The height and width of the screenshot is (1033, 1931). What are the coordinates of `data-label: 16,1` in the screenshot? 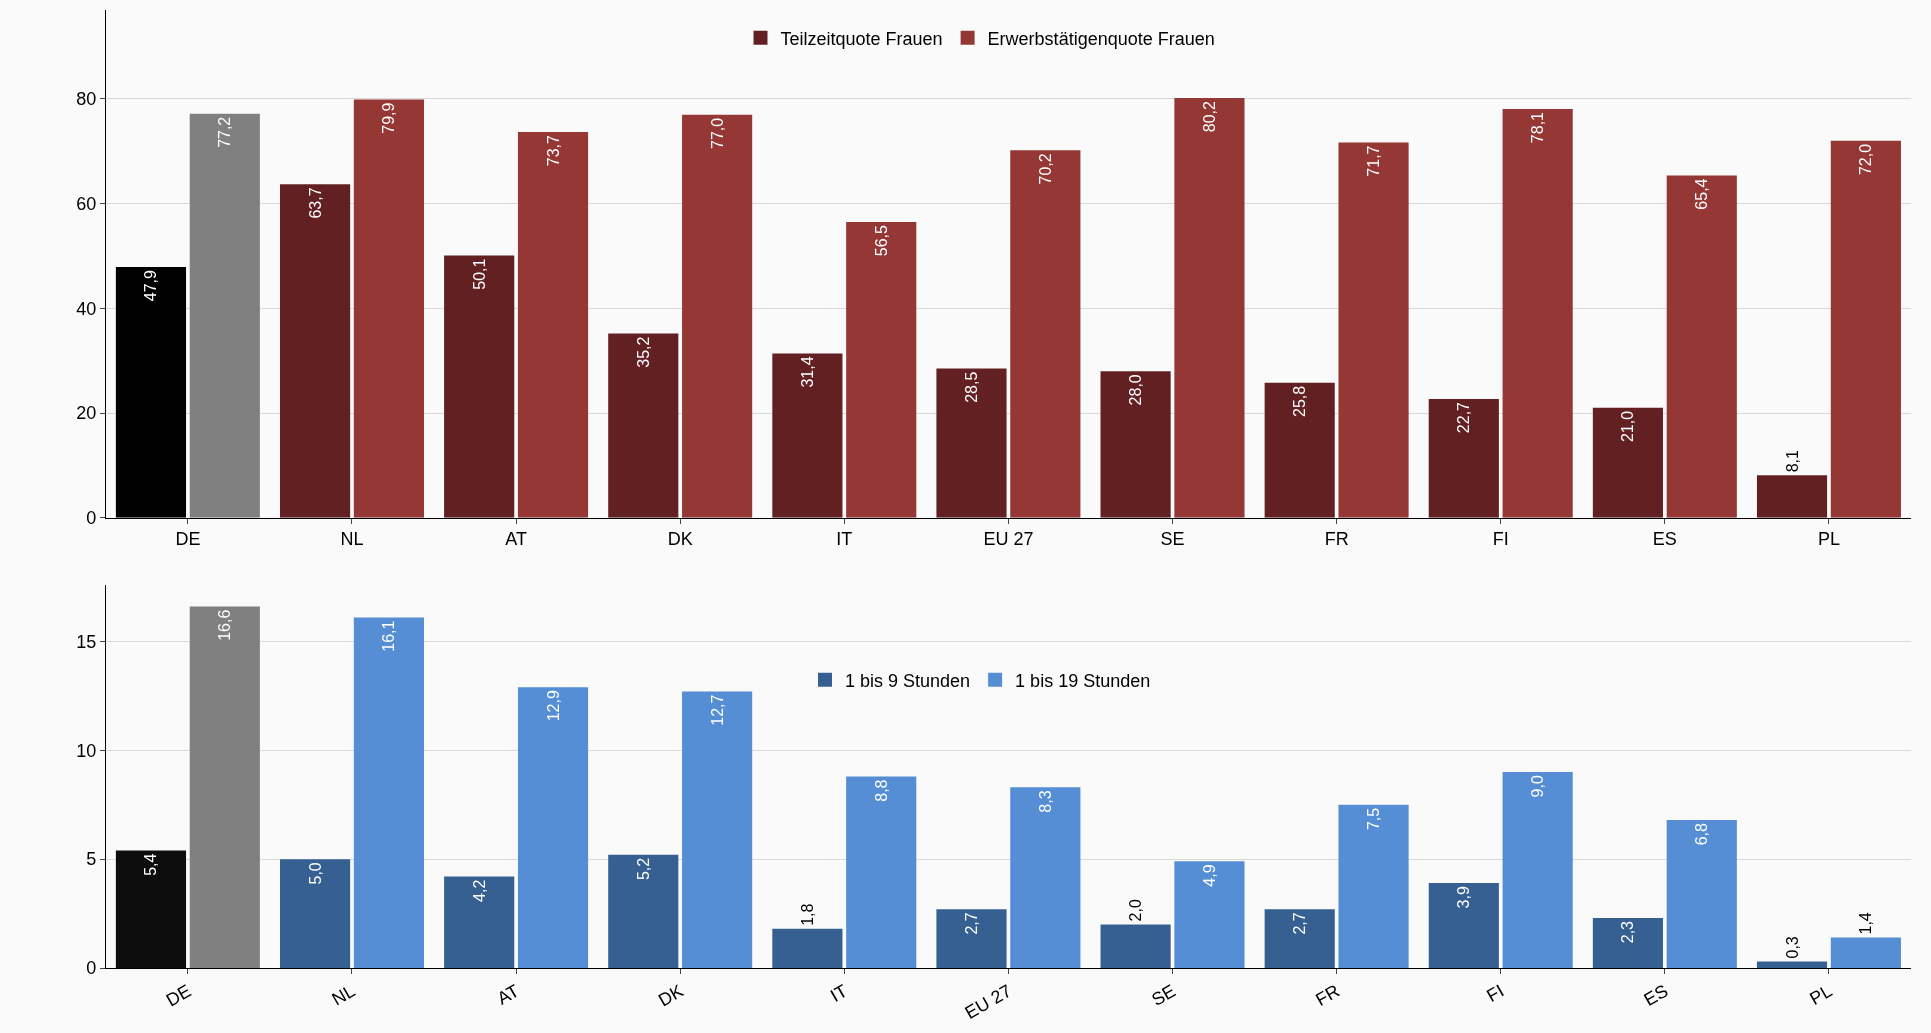 It's located at (389, 636).